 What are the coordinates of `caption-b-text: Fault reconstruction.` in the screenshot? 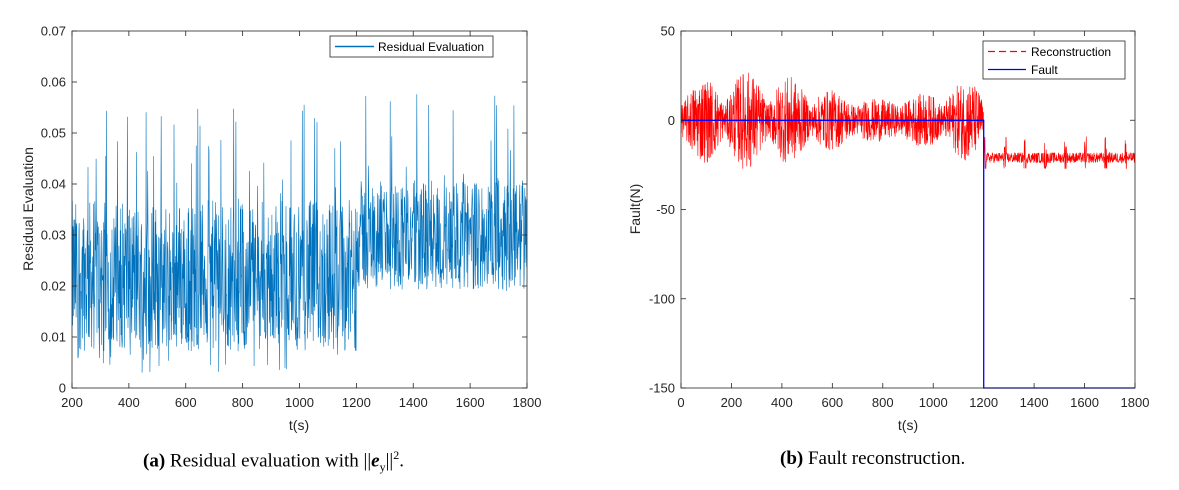 It's located at (886, 458).